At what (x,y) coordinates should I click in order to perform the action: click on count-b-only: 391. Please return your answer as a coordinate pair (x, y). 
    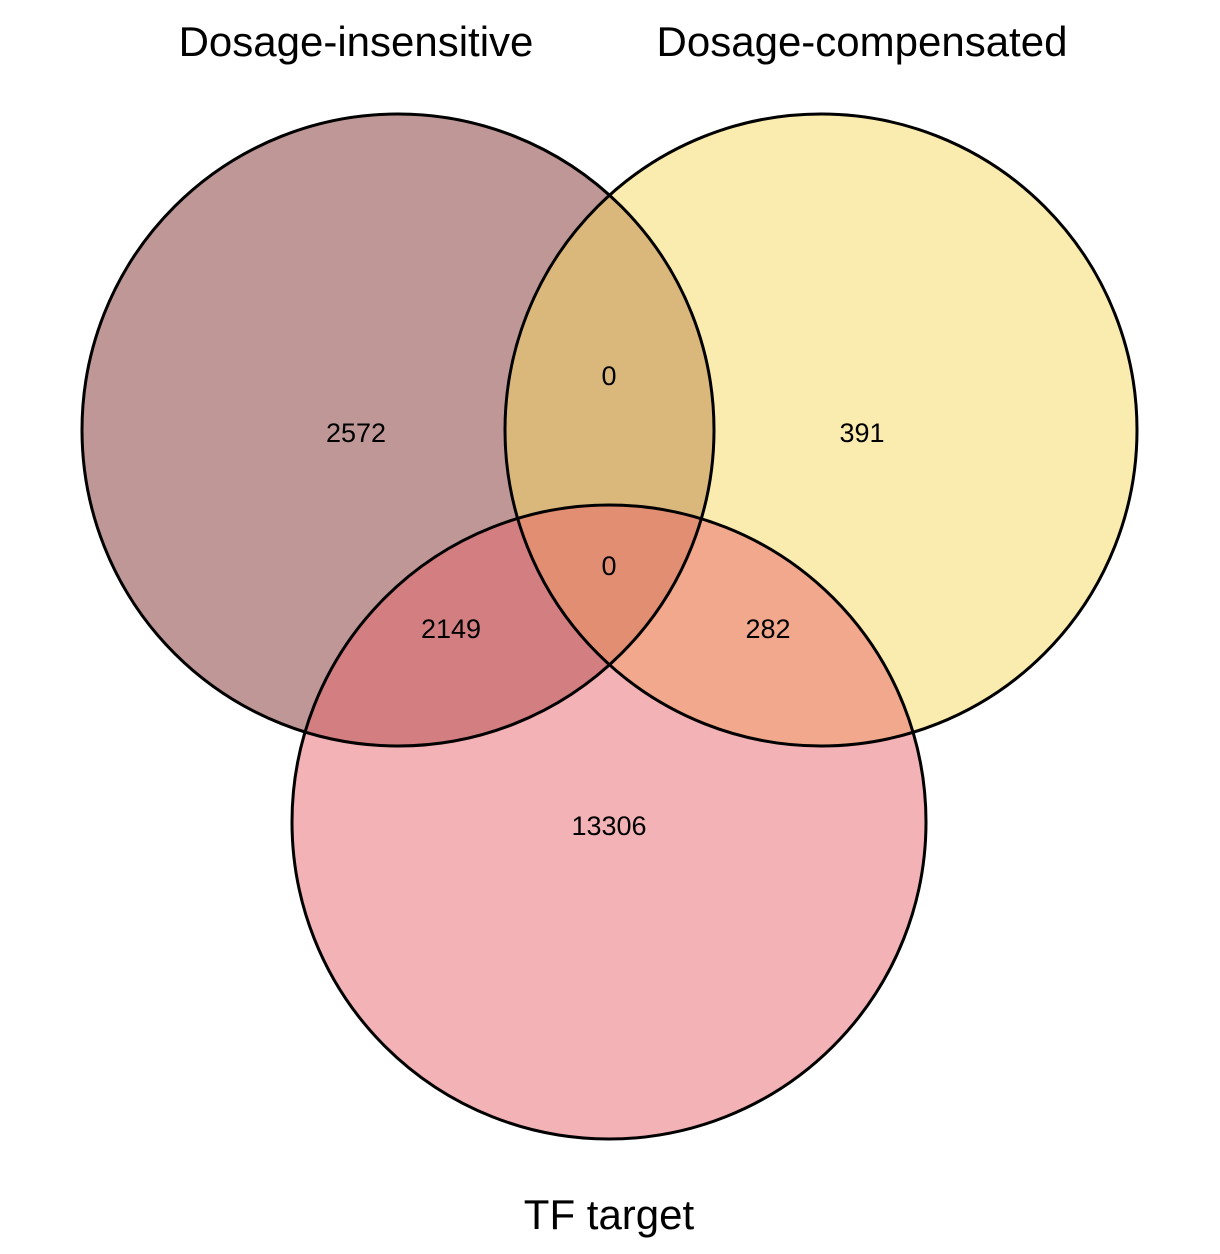
    Looking at the image, I should click on (861, 433).